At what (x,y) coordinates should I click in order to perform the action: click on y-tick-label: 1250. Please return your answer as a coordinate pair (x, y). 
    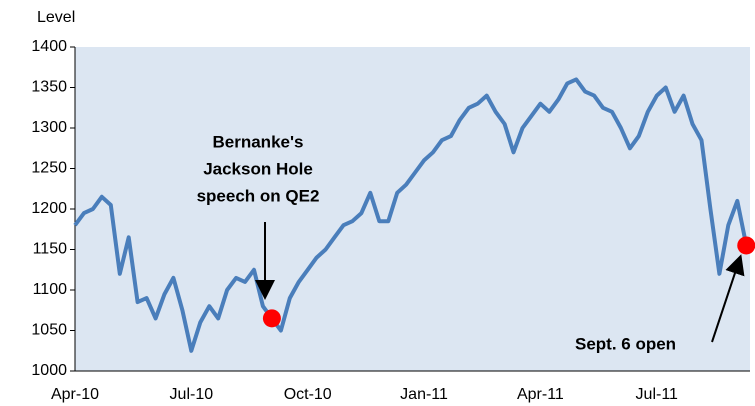
    Looking at the image, I should click on (49, 168).